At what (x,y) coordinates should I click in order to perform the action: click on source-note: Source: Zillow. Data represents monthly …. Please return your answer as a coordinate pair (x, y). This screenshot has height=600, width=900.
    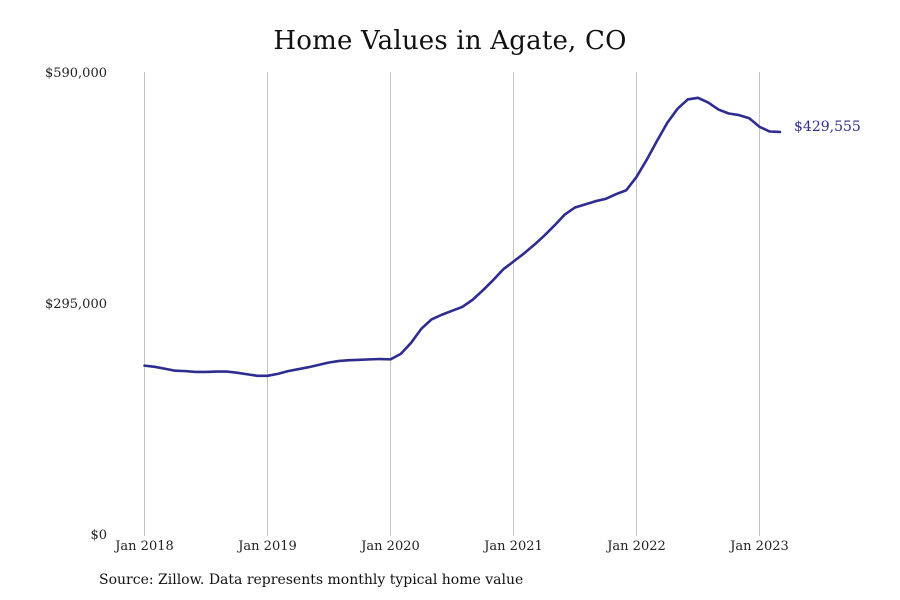
    Looking at the image, I should click on (311, 580).